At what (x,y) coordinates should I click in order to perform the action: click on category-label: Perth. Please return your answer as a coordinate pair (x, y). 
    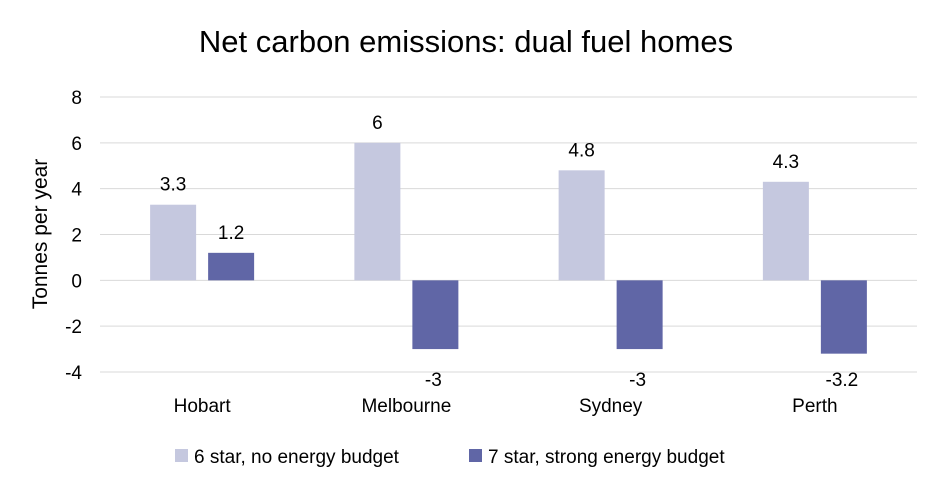
    Looking at the image, I should click on (814, 406).